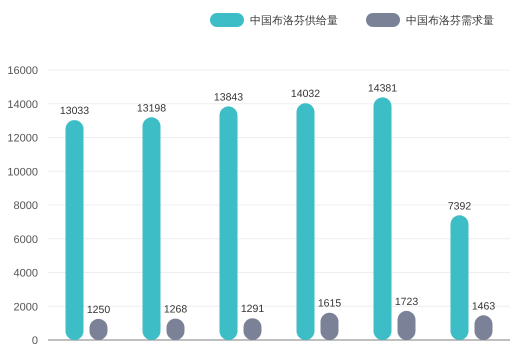 Image resolution: width=520 pixels, height=355 pixels. What do you see at coordinates (22, 172) in the screenshot?
I see `y-tick-label: 10000` at bounding box center [22, 172].